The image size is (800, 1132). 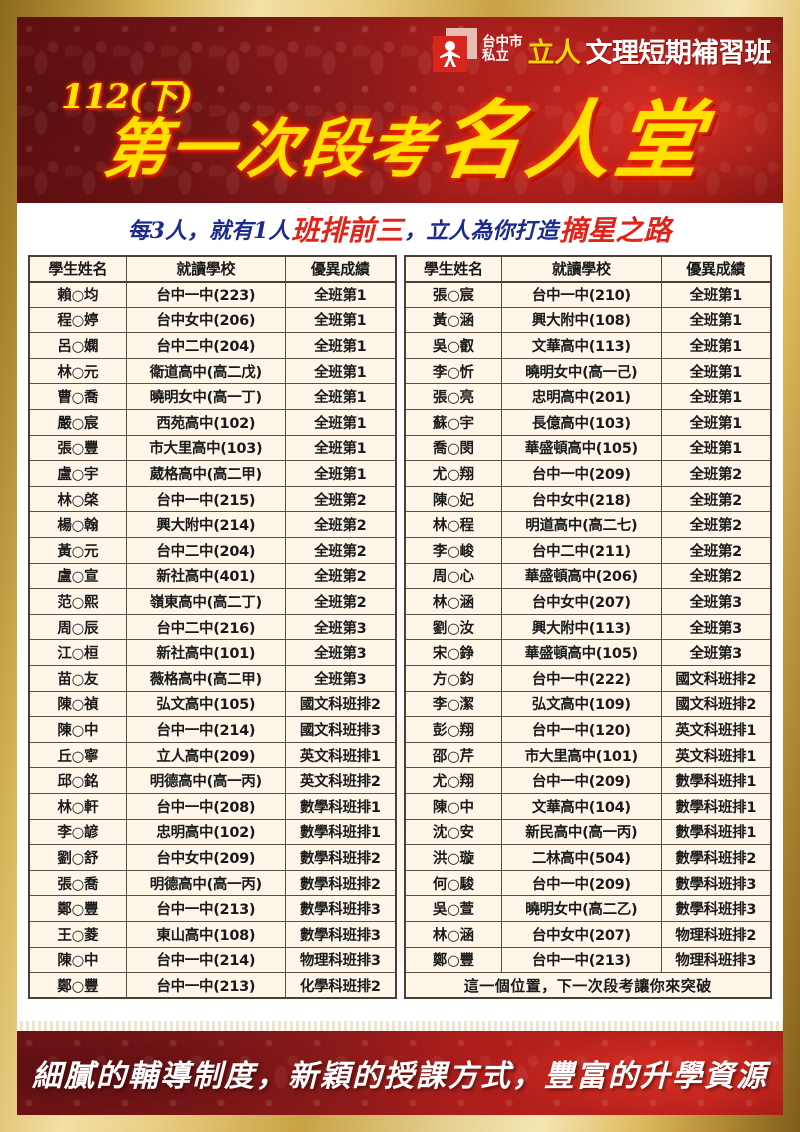 What do you see at coordinates (716, 934) in the screenshot?
I see `cell-achievement: 物理科班排2` at bounding box center [716, 934].